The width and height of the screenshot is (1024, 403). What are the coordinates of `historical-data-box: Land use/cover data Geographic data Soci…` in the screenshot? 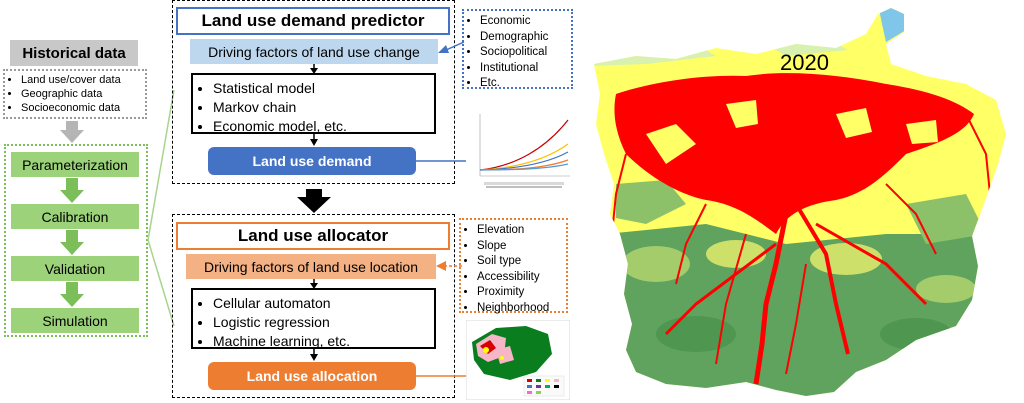 It's located at (75, 94).